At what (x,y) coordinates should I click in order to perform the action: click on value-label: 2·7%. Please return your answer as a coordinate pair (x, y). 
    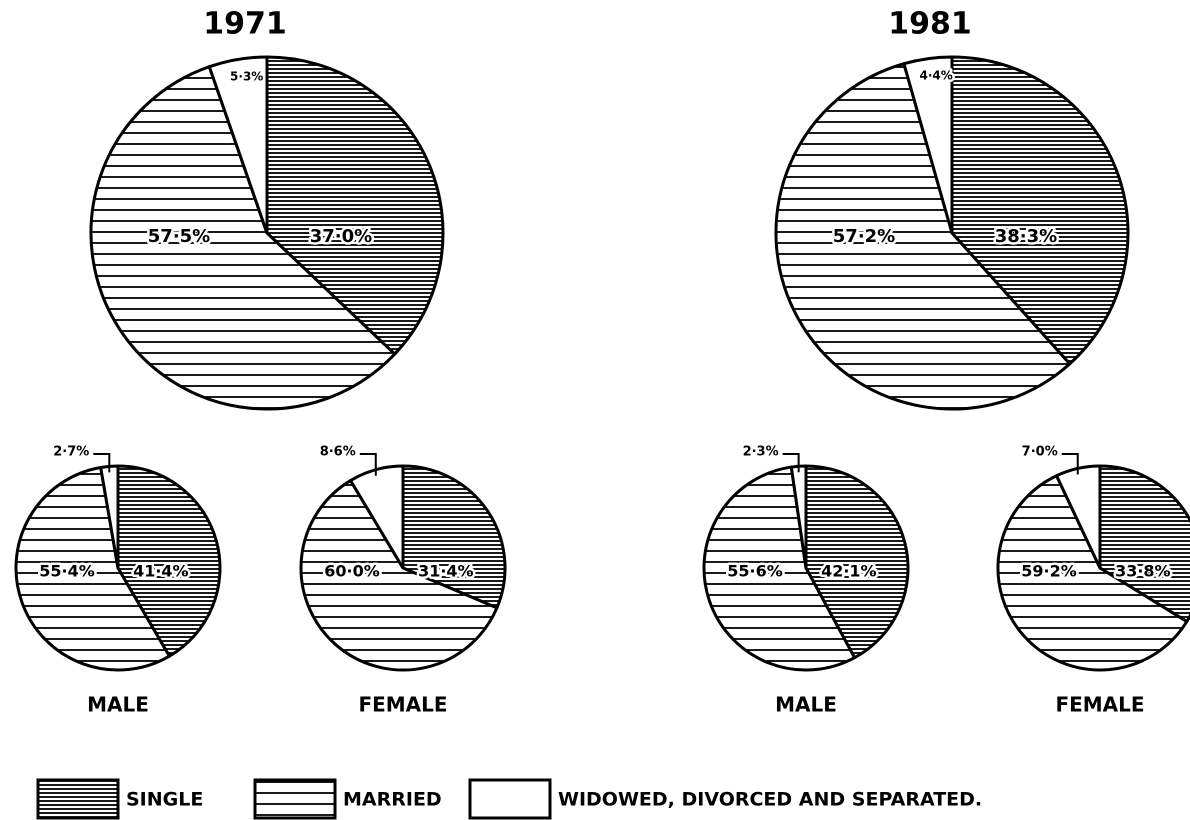
    Looking at the image, I should click on (71, 452).